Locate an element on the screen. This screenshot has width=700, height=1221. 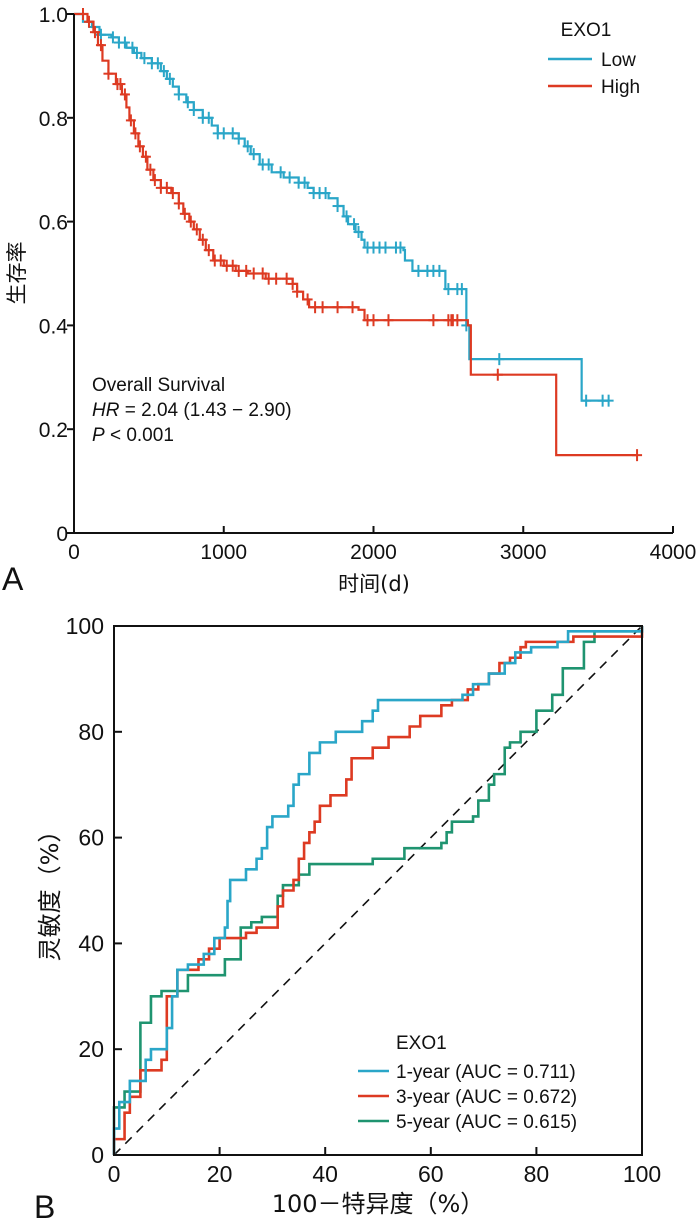
km-annotation-hr: HR = 2.04 (1.43 − 2.90) is located at coordinates (192, 410).